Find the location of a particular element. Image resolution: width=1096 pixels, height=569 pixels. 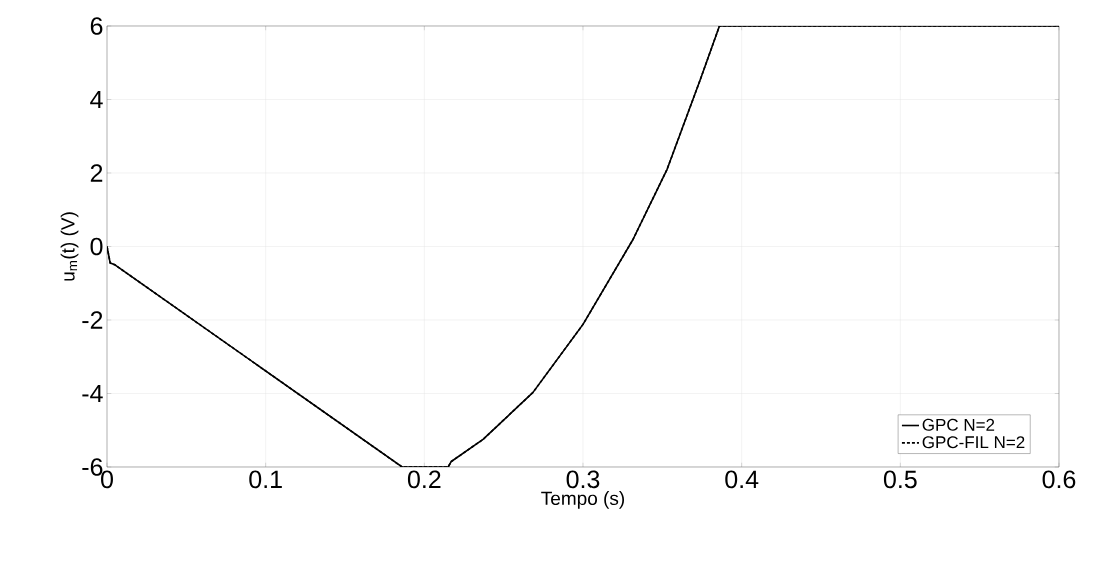

x-tick-label: 0.1 is located at coordinates (265, 479).